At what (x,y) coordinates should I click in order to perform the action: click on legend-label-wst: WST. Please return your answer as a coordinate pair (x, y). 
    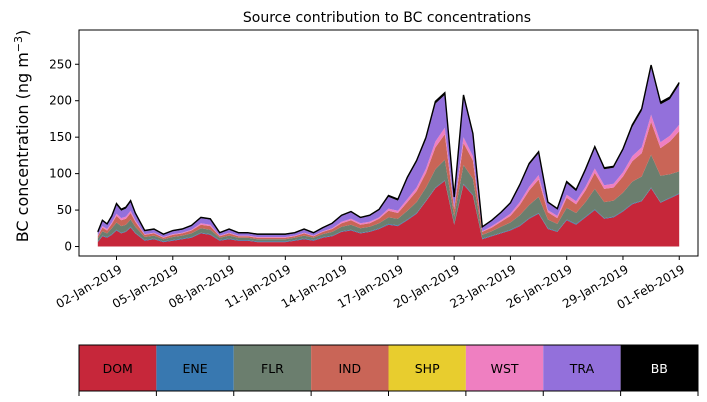
    Looking at the image, I should click on (505, 368).